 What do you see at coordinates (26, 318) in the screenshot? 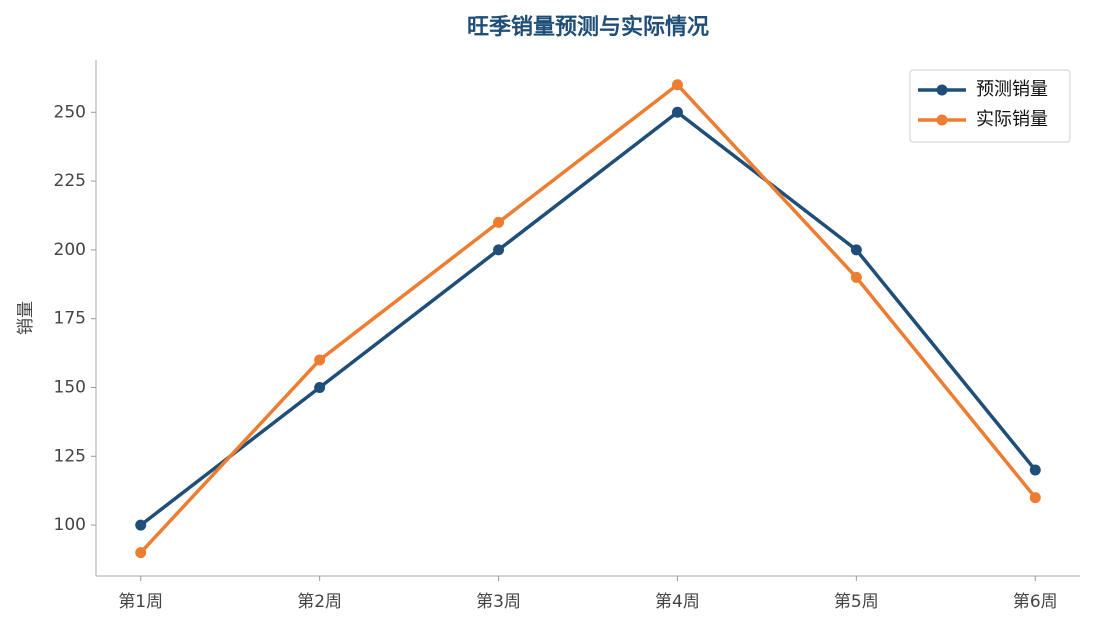
I see `y-axis-label: 销量` at bounding box center [26, 318].